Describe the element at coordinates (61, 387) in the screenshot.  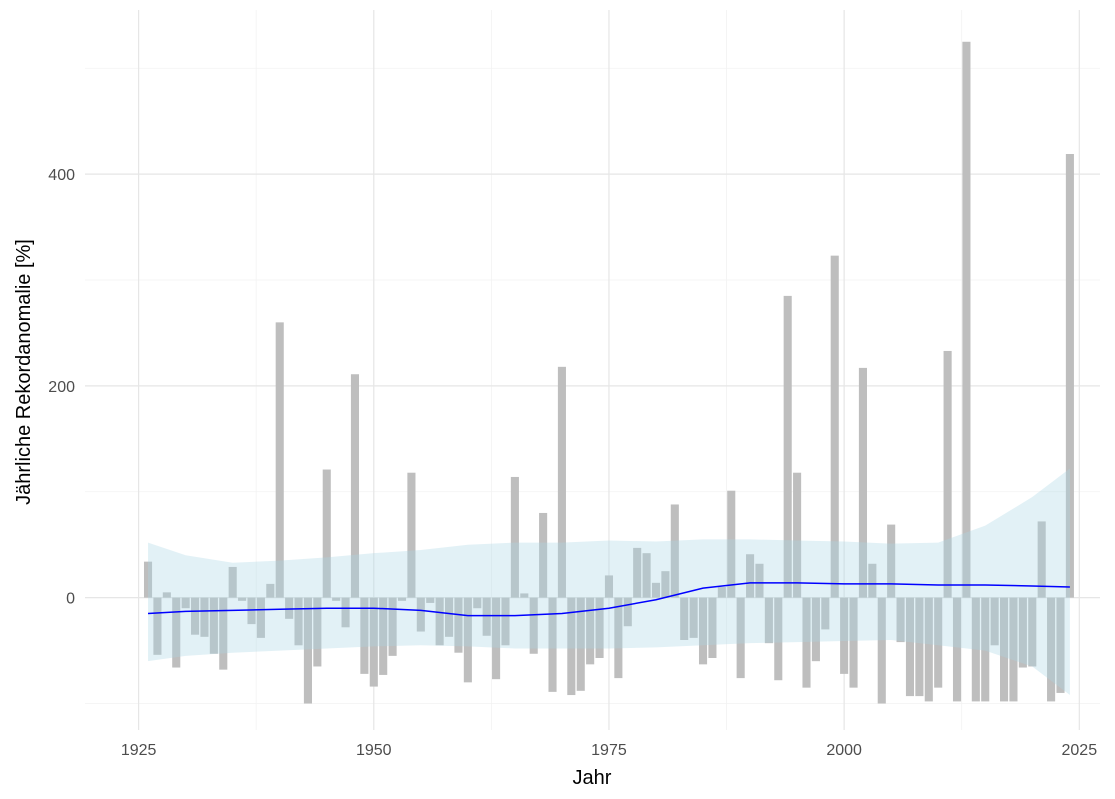
I see `y-tick-label: 200` at that location.